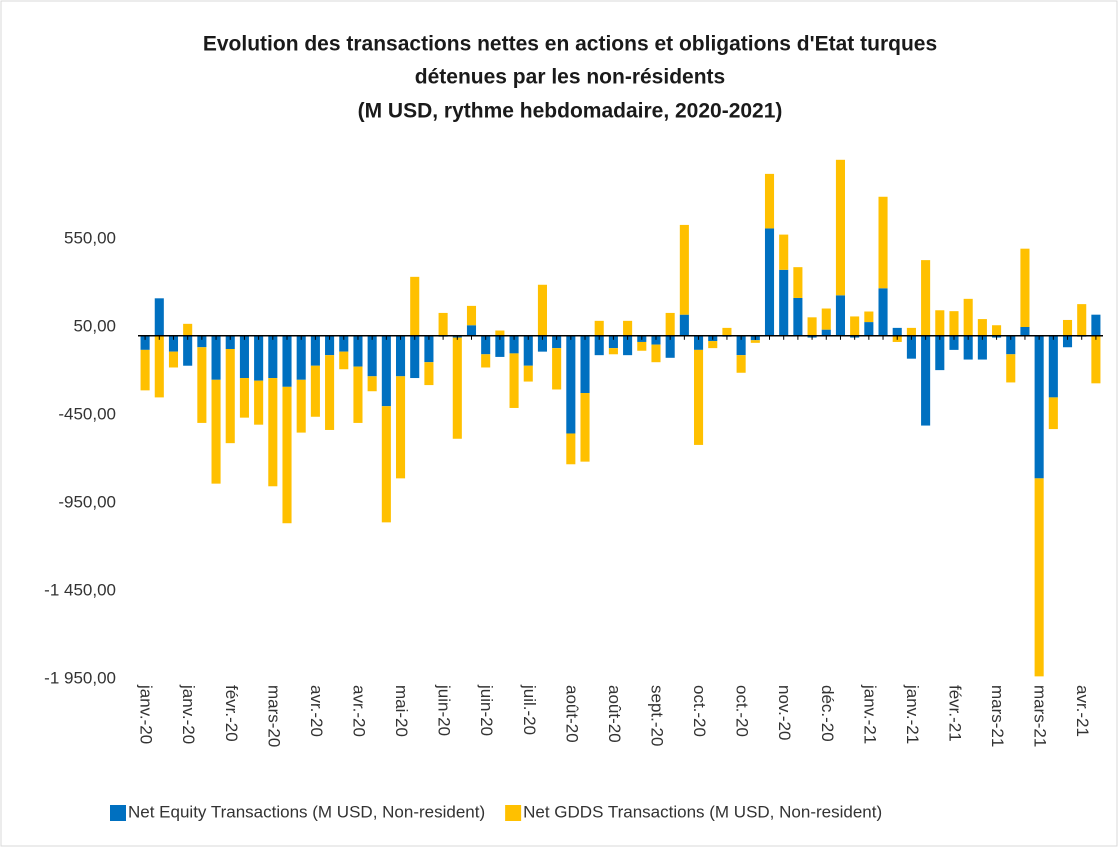 This screenshot has height=852, width=1118. What do you see at coordinates (146, 714) in the screenshot?
I see `x-tick-label: janv.-20` at bounding box center [146, 714].